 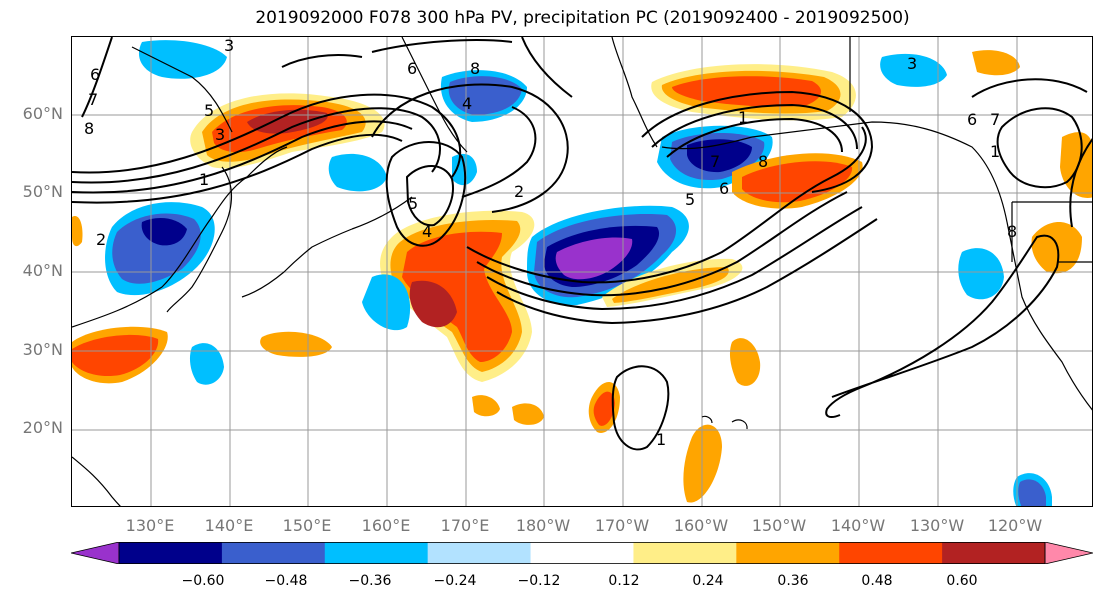 I want to click on colorbar-extend-high, so click(x=1068, y=553).